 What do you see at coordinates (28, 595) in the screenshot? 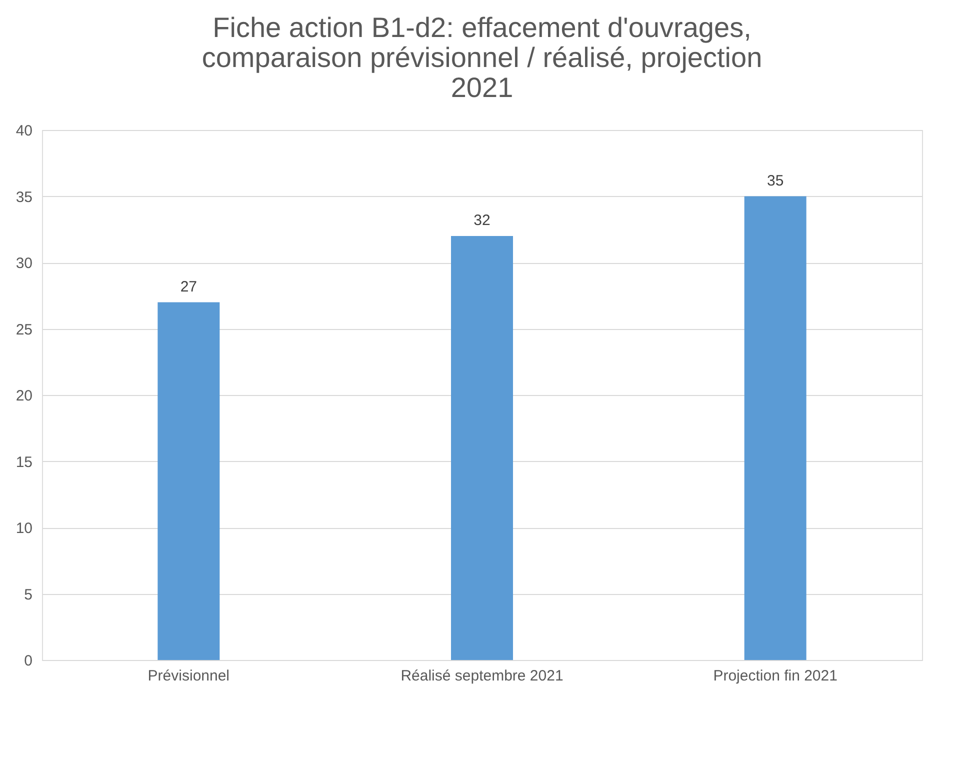
I see `y-tick-label: 5` at bounding box center [28, 595].